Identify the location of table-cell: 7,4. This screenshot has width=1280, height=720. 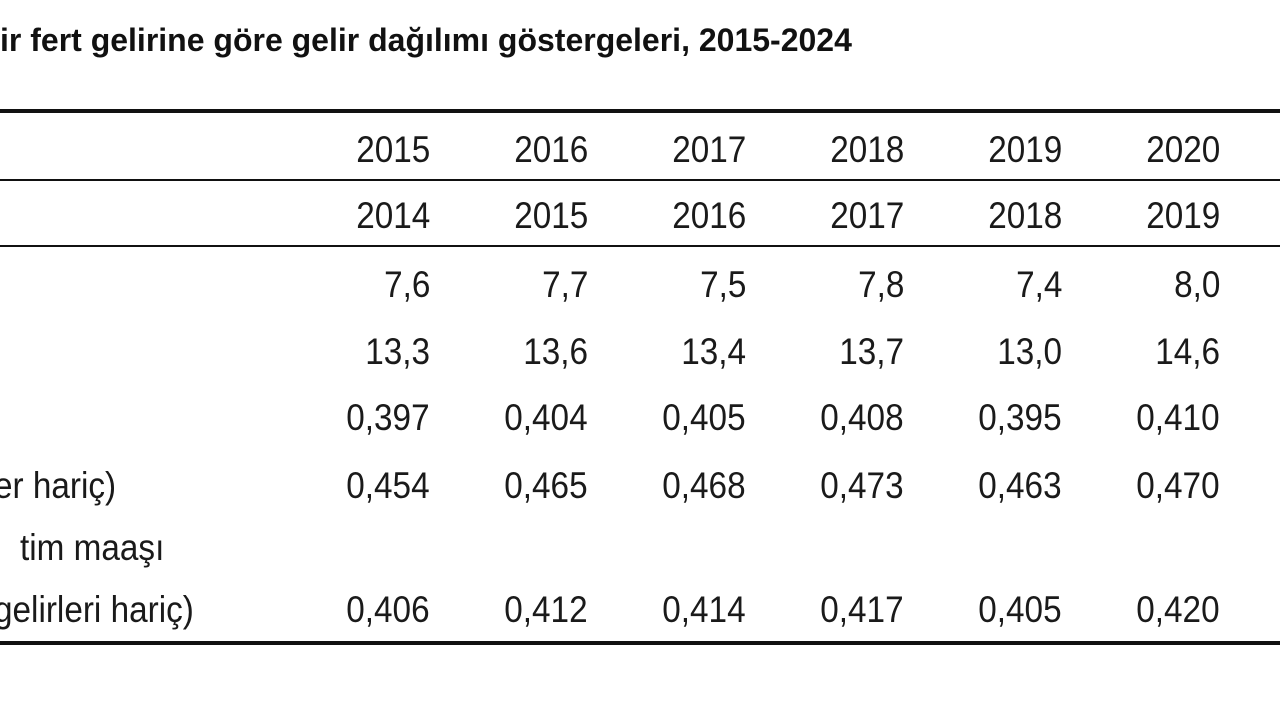
(1038, 284).